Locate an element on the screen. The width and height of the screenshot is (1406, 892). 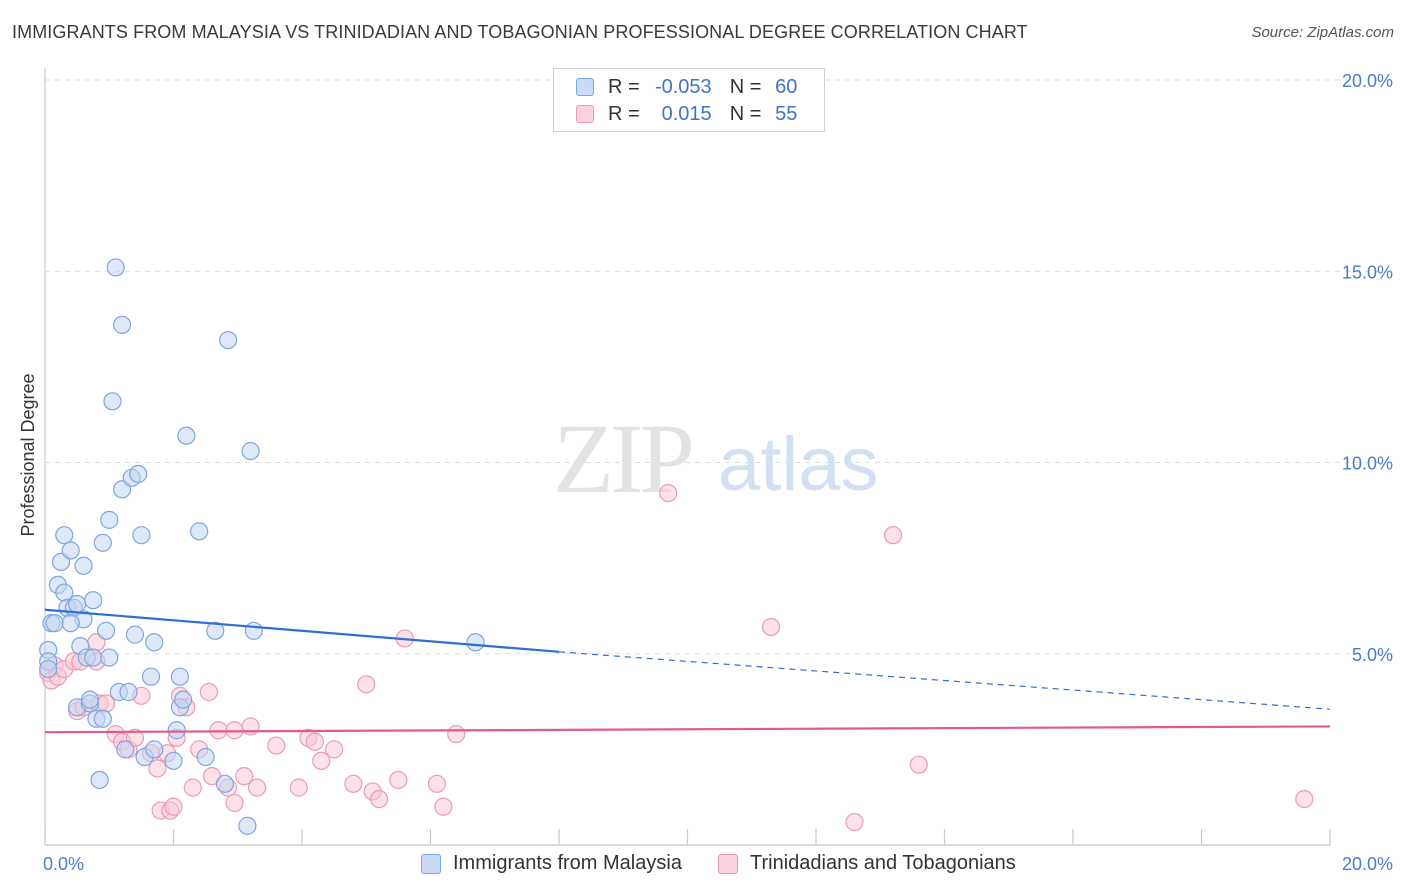
legend-r-value: -0.053 is located at coordinates (683, 86).